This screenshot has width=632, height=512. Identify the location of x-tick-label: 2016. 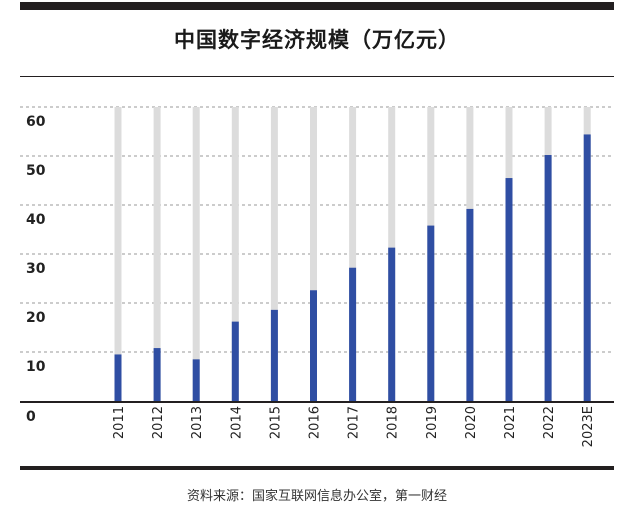
(315, 422).